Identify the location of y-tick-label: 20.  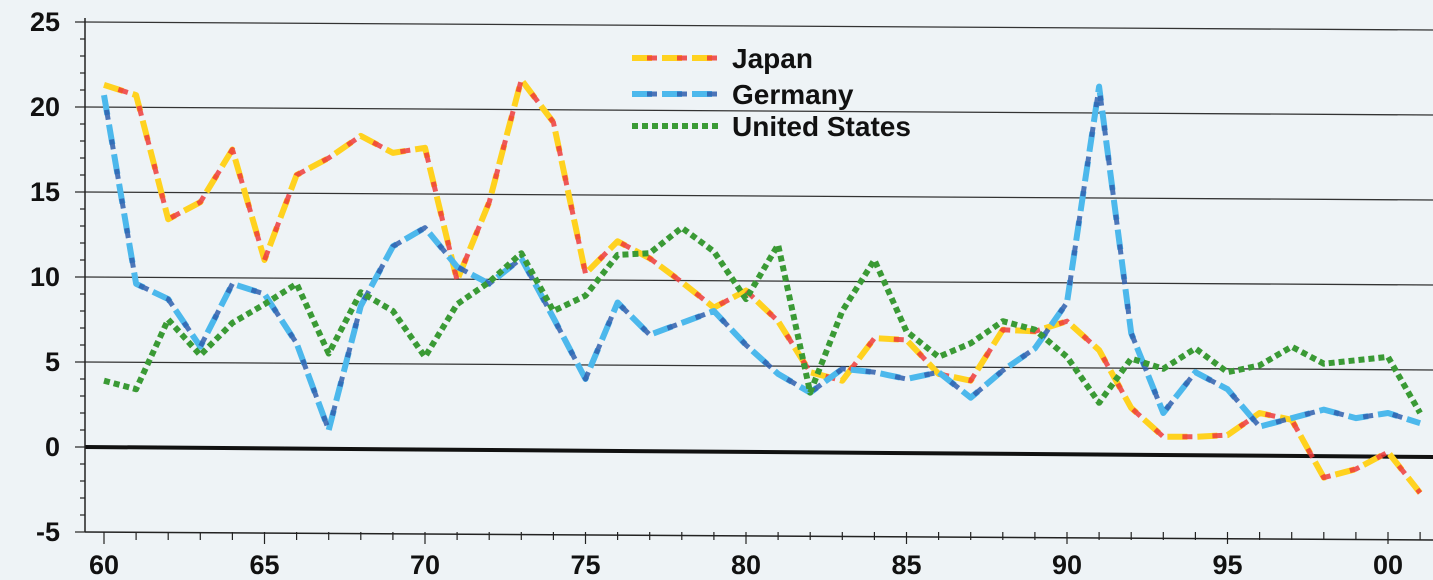
(45, 107).